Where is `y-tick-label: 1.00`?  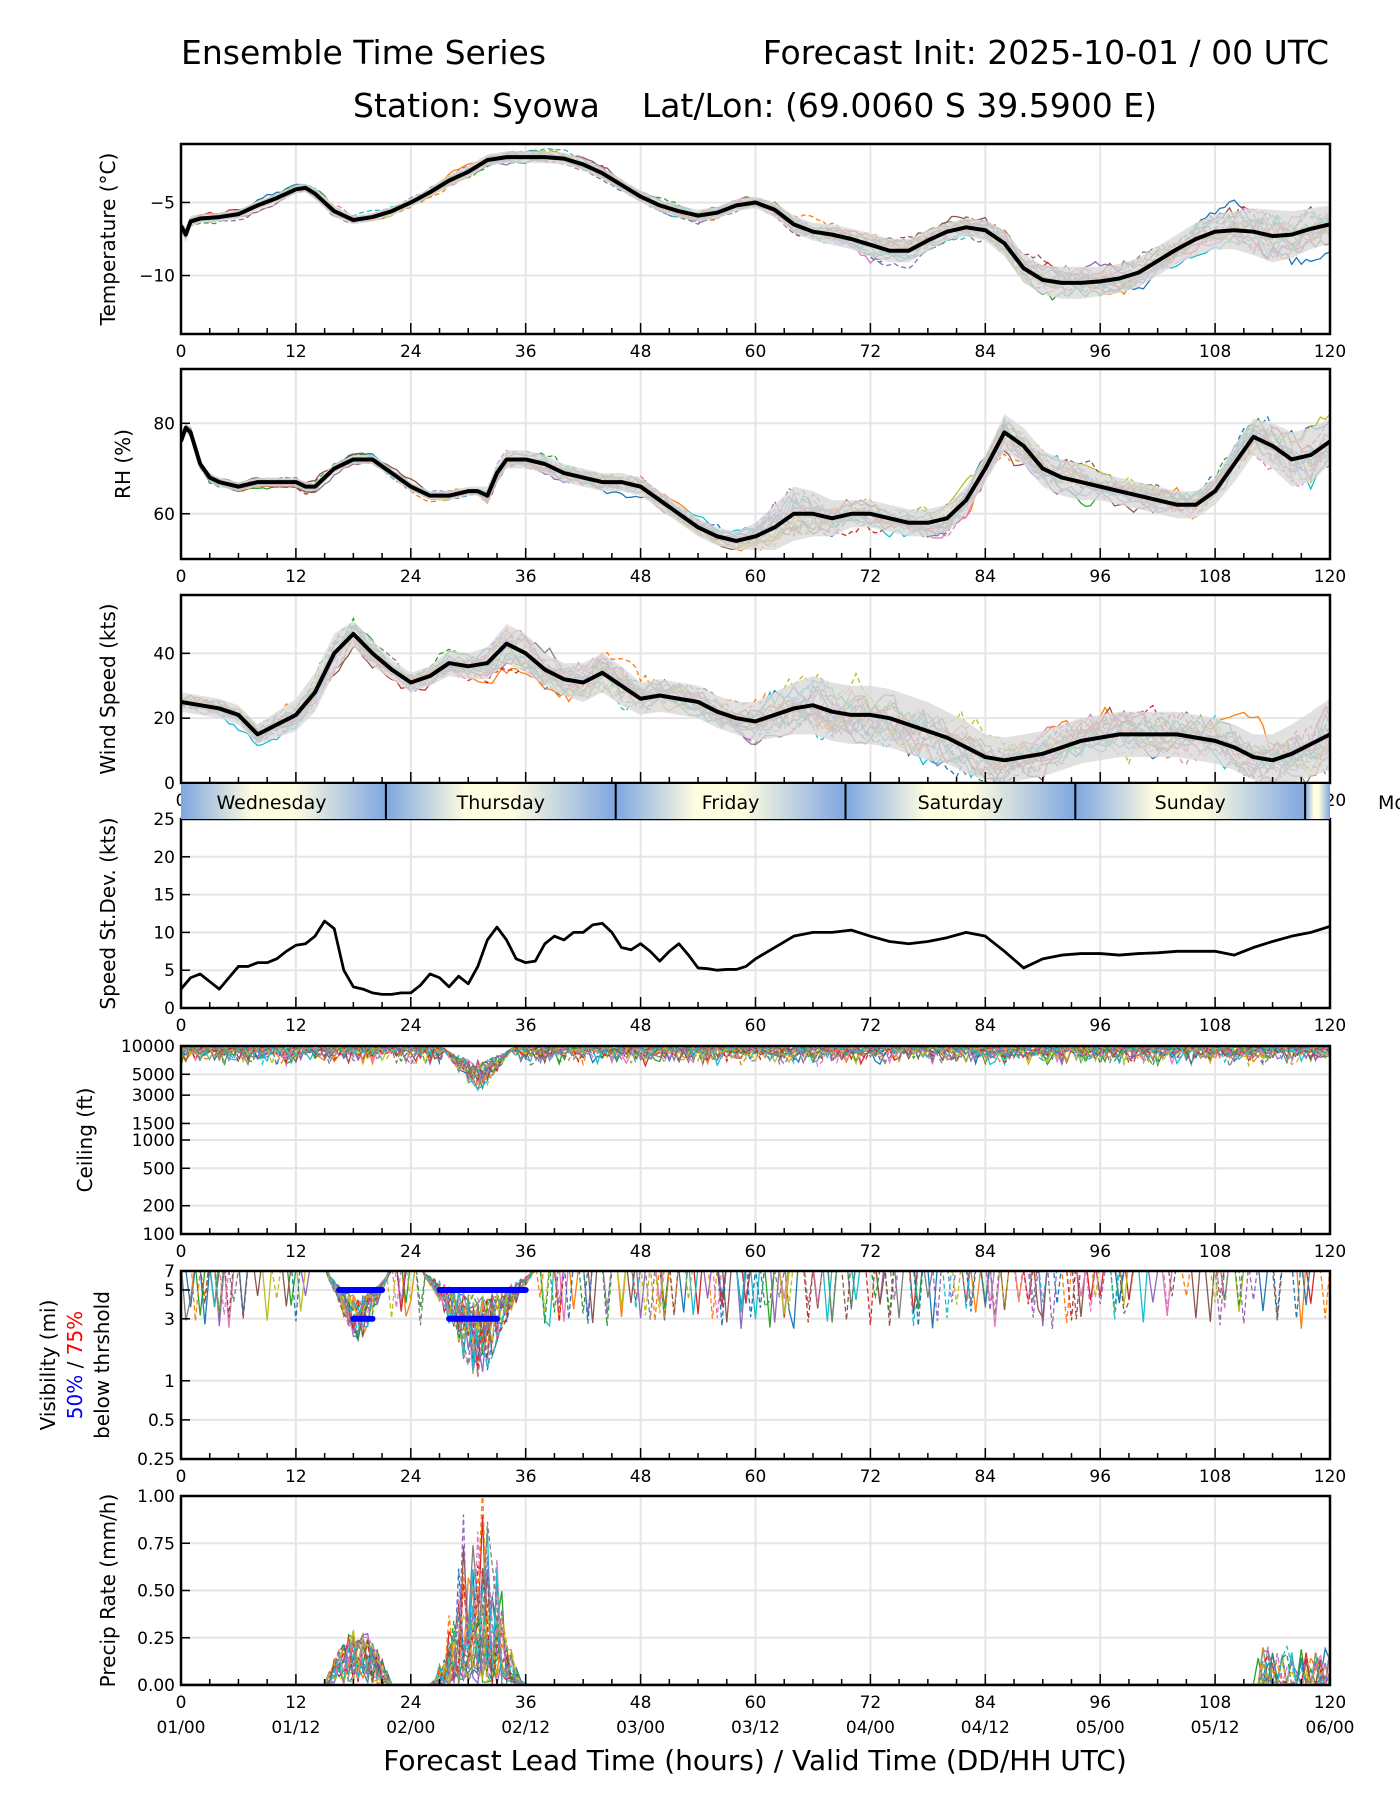 y-tick-label: 1.00 is located at coordinates (156, 1497).